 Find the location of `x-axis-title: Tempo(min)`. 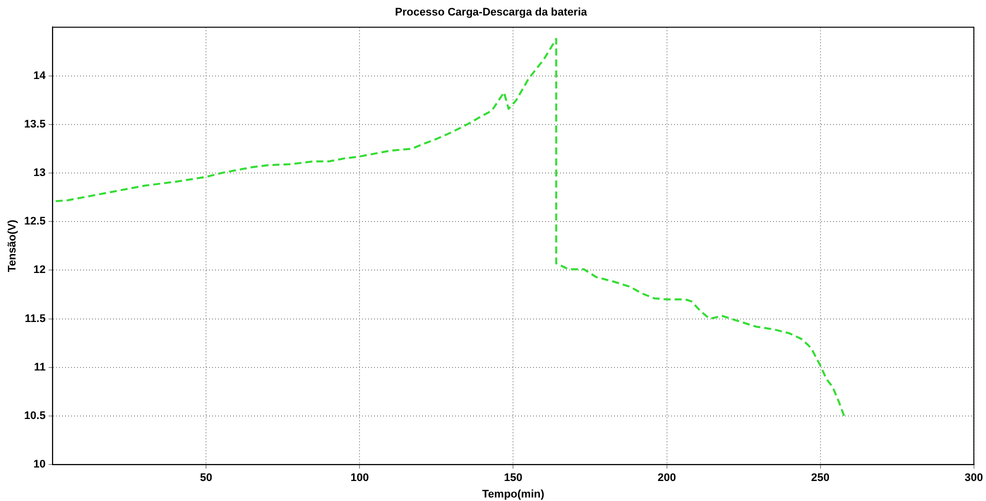

x-axis-title: Tempo(min) is located at coordinates (513, 494).